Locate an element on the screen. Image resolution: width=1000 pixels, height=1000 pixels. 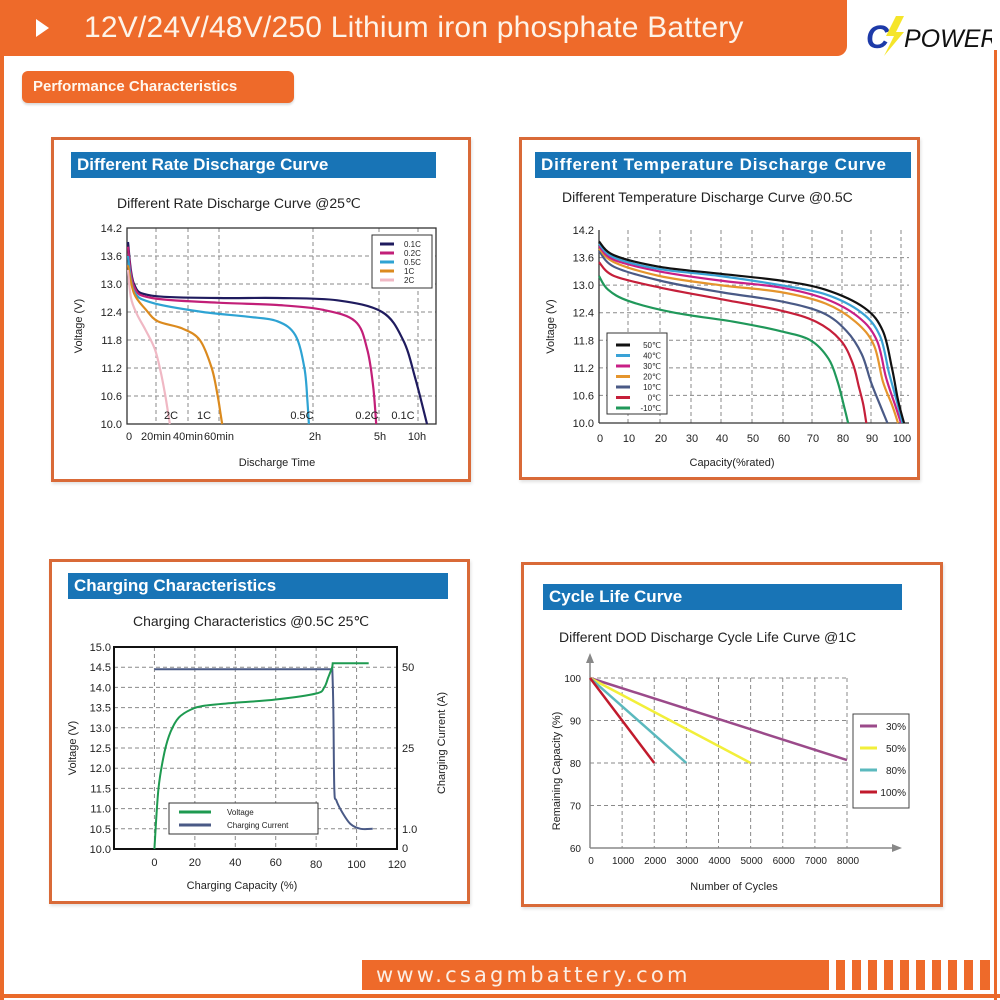
series-line-30pct is located at coordinates (718, 719).